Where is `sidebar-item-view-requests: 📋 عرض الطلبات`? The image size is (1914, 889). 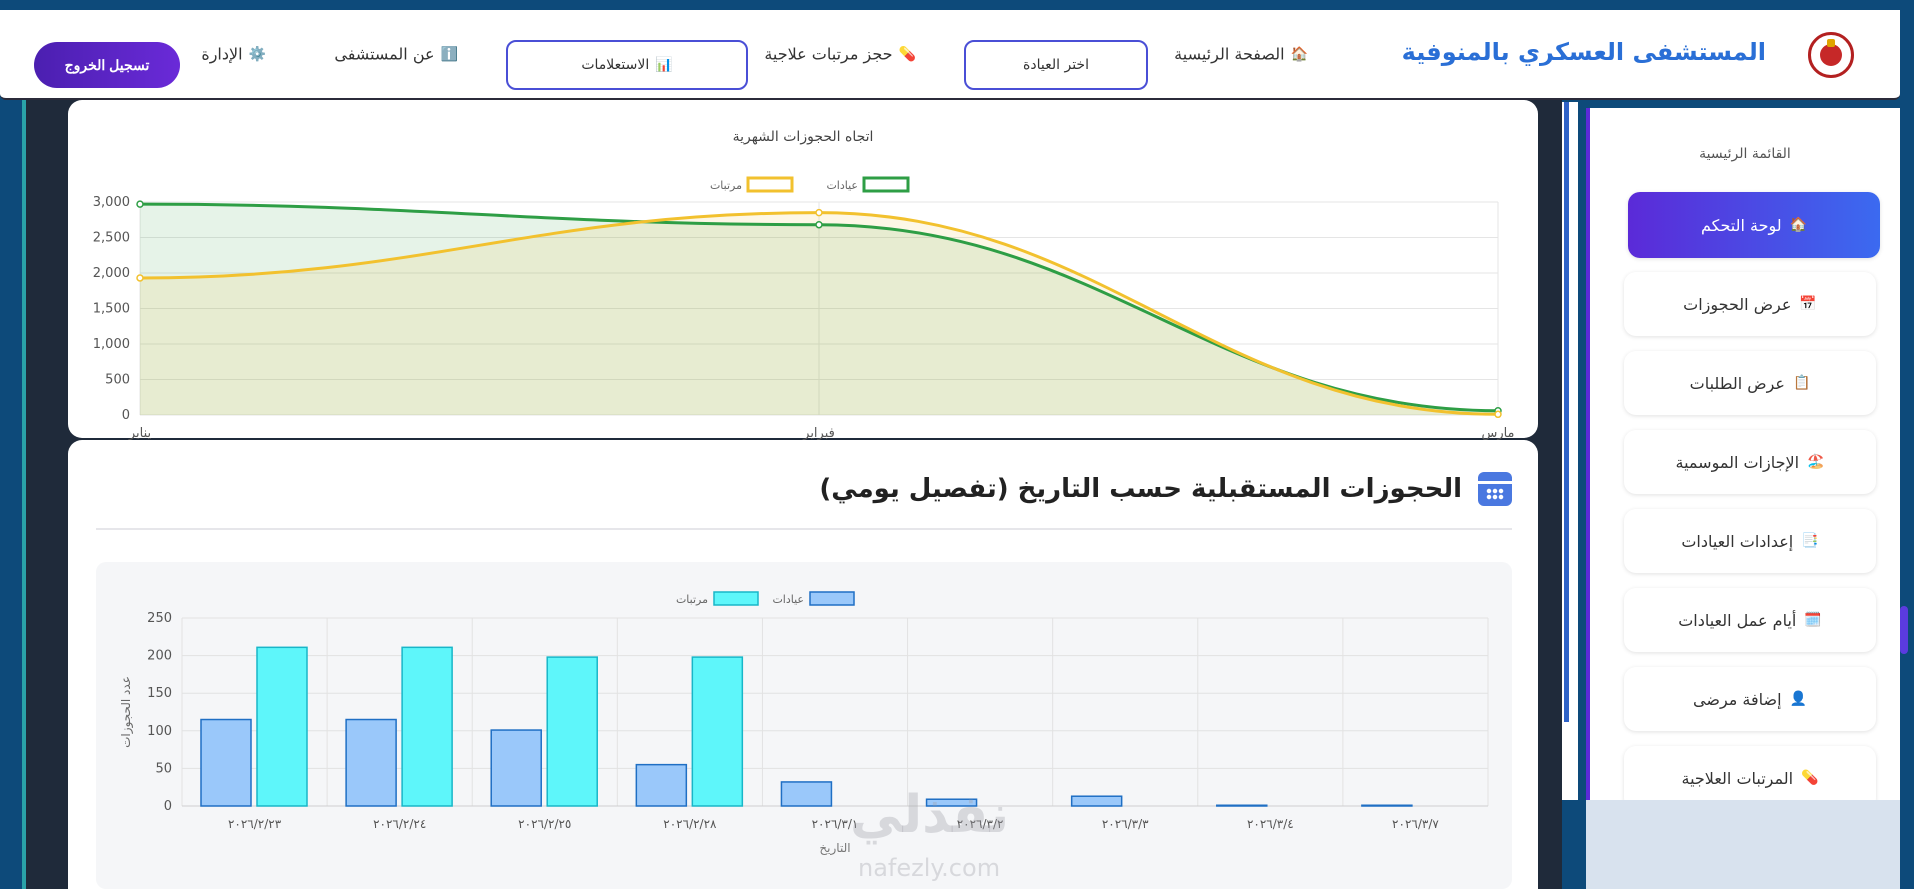 sidebar-item-view-requests: 📋 عرض الطلبات is located at coordinates (1750, 383).